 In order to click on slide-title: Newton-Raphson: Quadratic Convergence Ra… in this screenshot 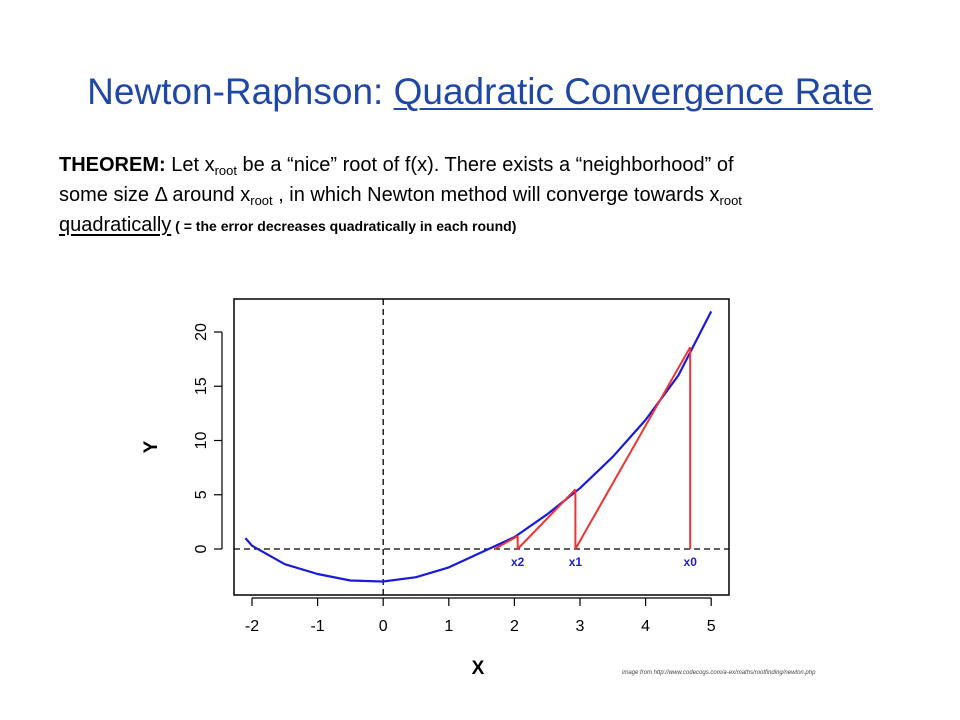, I will do `click(480, 92)`.